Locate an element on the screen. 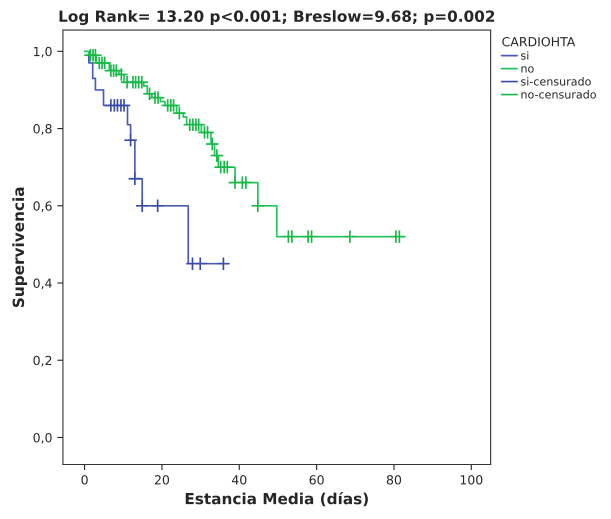 The image size is (611, 519). y-tick-label: 0,6 is located at coordinates (42, 206).